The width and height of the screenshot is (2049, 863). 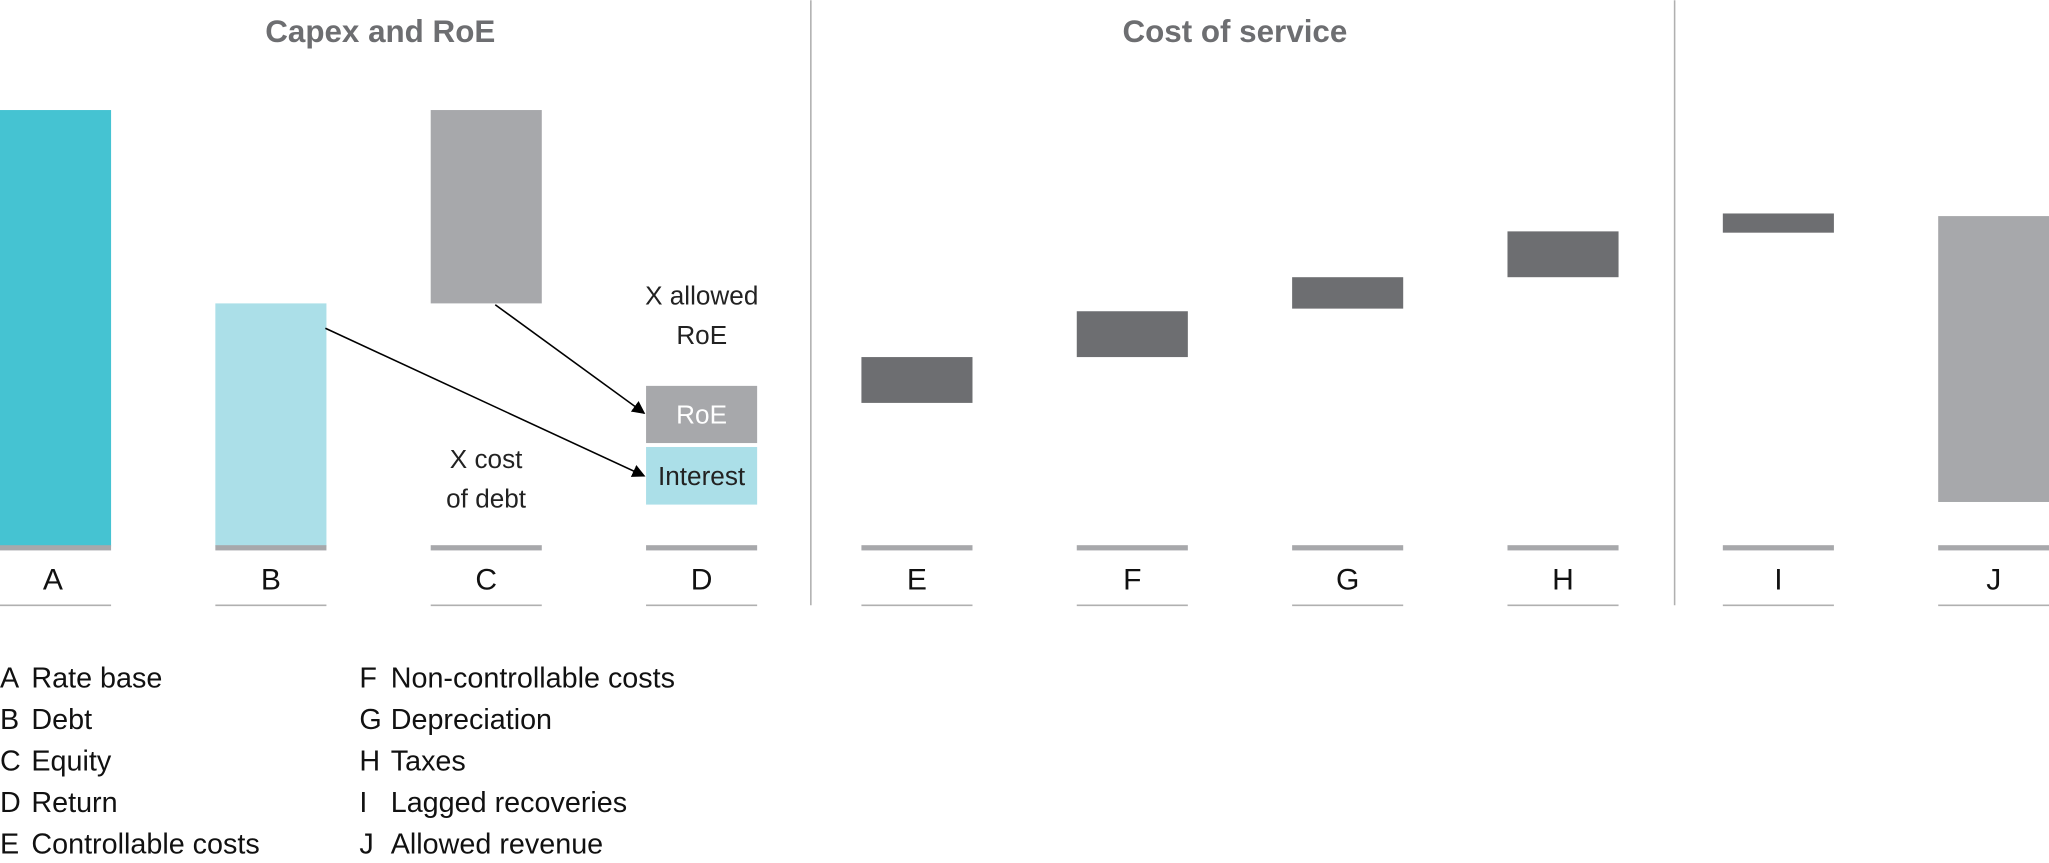 What do you see at coordinates (1778, 223) in the screenshot?
I see `bar-i` at bounding box center [1778, 223].